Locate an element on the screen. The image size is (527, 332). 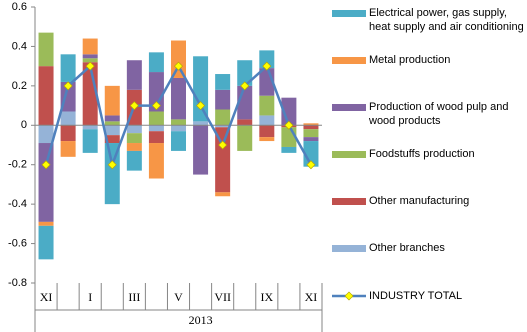
y-tick-label: -0.4 is located at coordinates (17, 204).